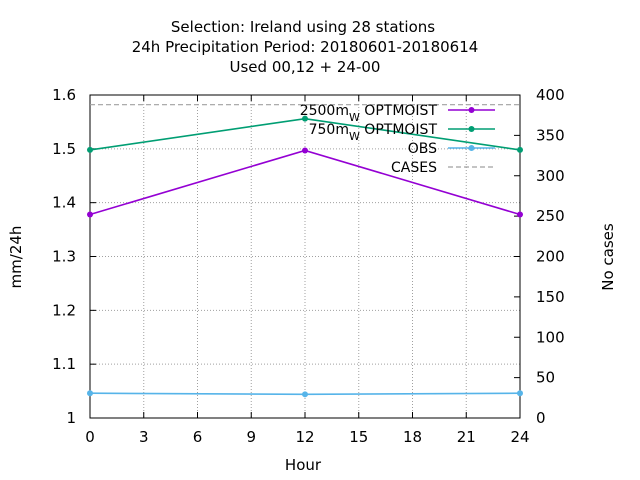  I want to click on legend-label: 750mW OPTMOIST, so click(373, 132).